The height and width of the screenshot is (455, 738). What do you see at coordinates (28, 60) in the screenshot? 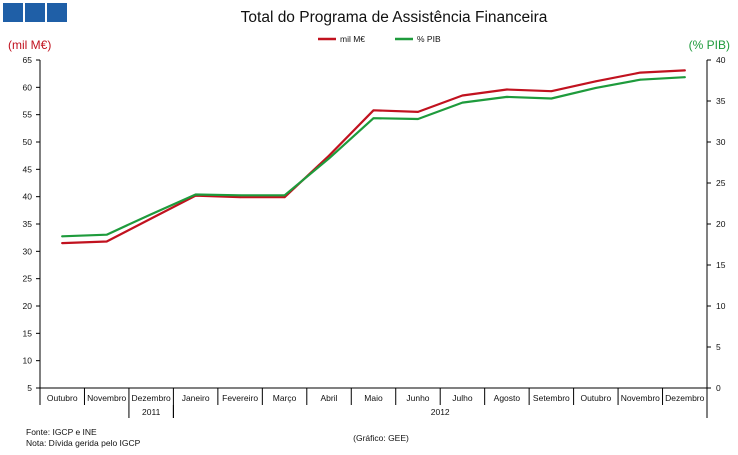
I see `left-axis-tick-label: 65` at bounding box center [28, 60].